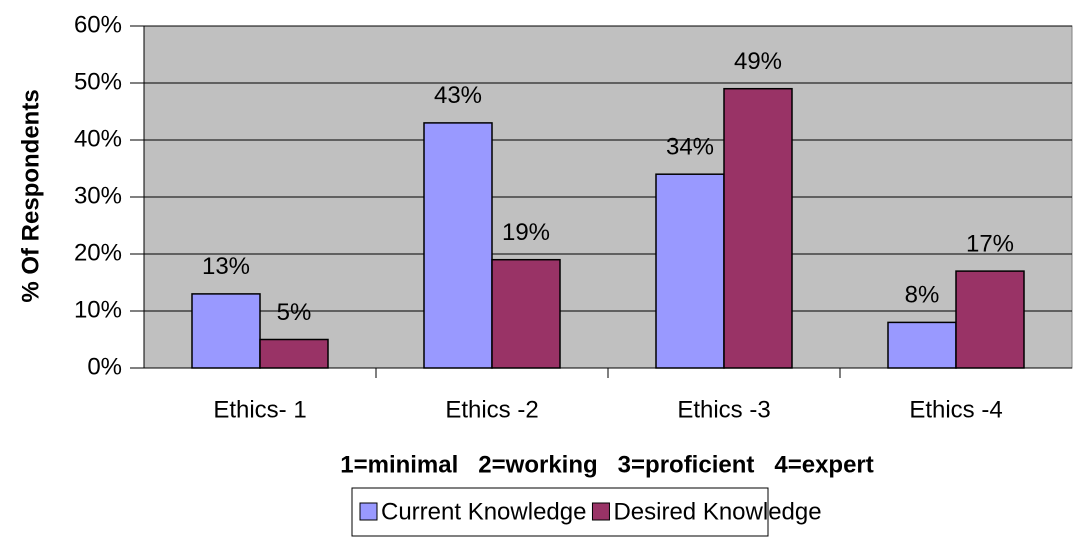 The width and height of the screenshot is (1075, 553). Describe the element at coordinates (526, 232) in the screenshot. I see `data-label: 19%` at that location.